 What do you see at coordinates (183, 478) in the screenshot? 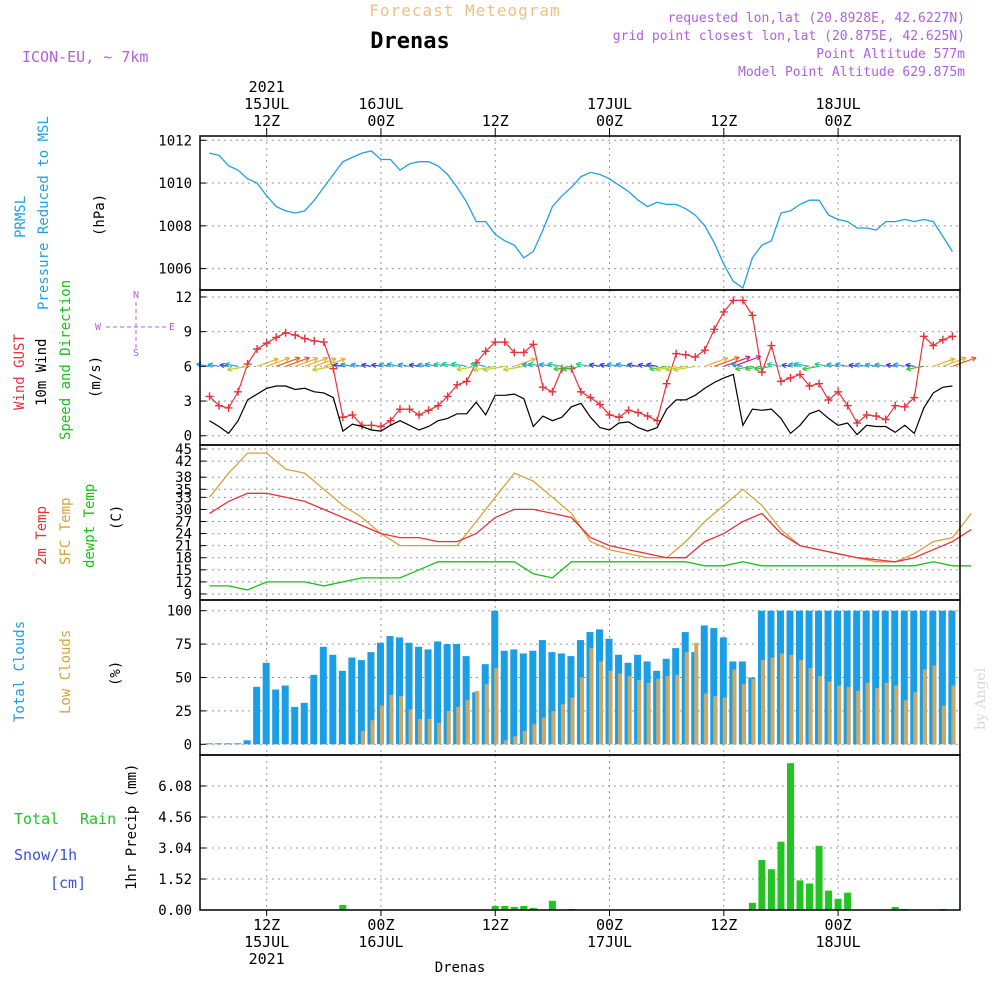
I see `y-tick-label: 38` at bounding box center [183, 478].